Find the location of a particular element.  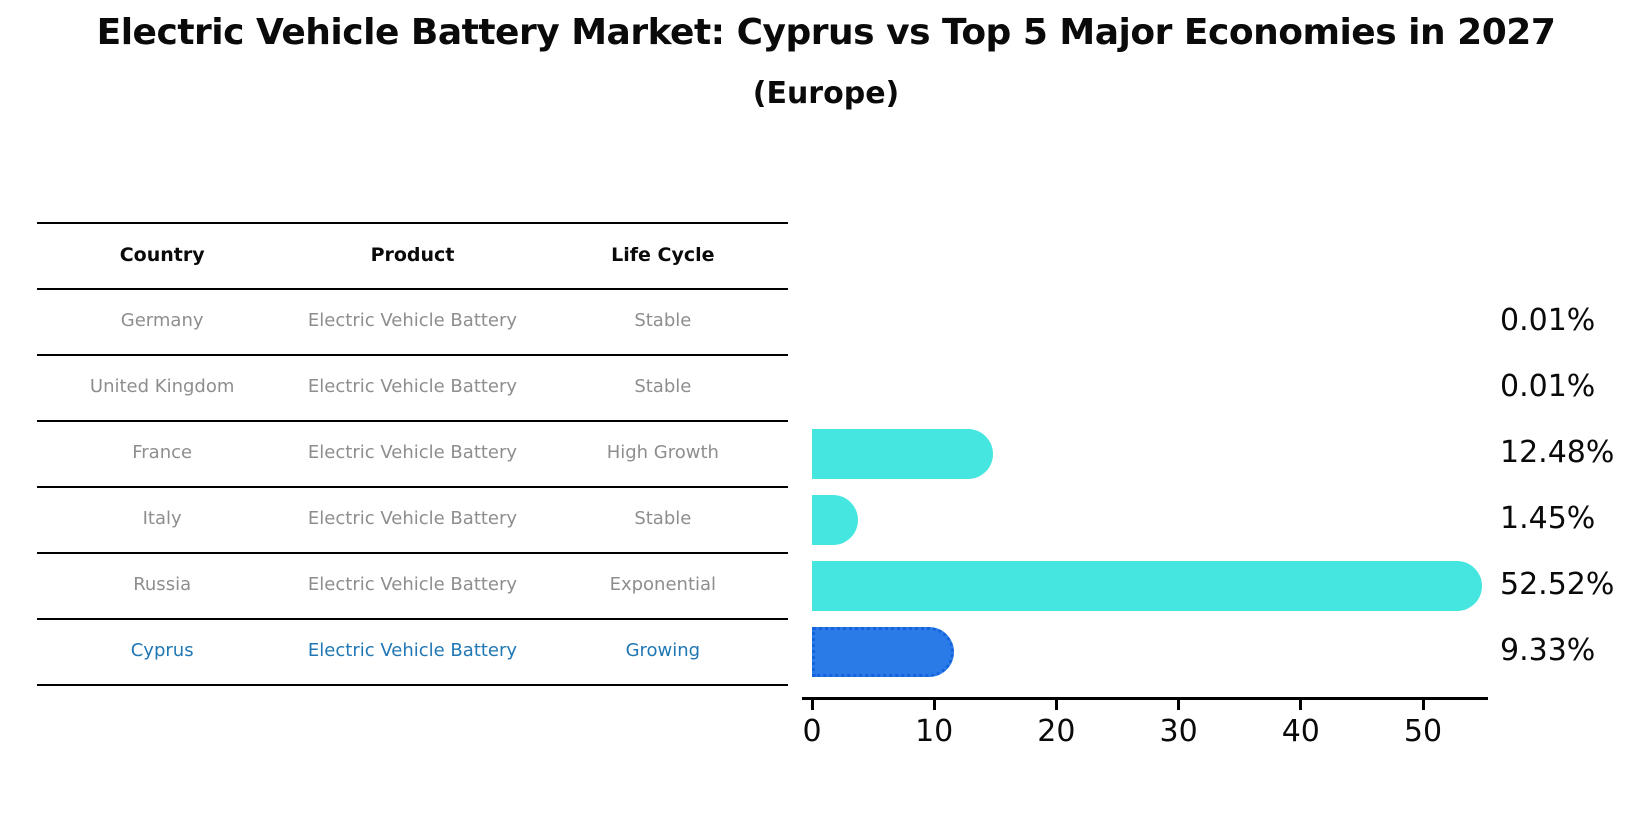

value-label-cyprus: 9.33% is located at coordinates (1548, 650).